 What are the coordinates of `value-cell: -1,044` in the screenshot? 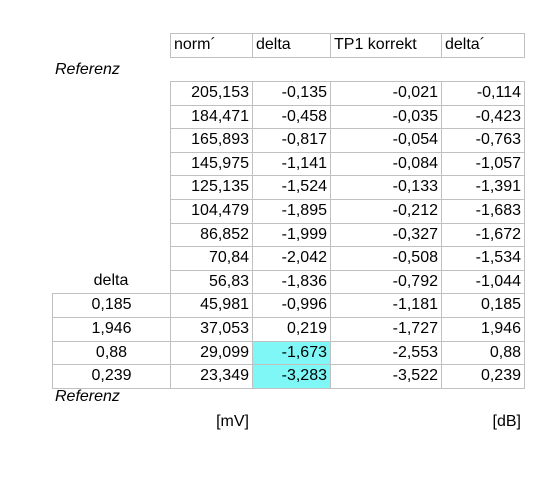 It's located at (483, 282).